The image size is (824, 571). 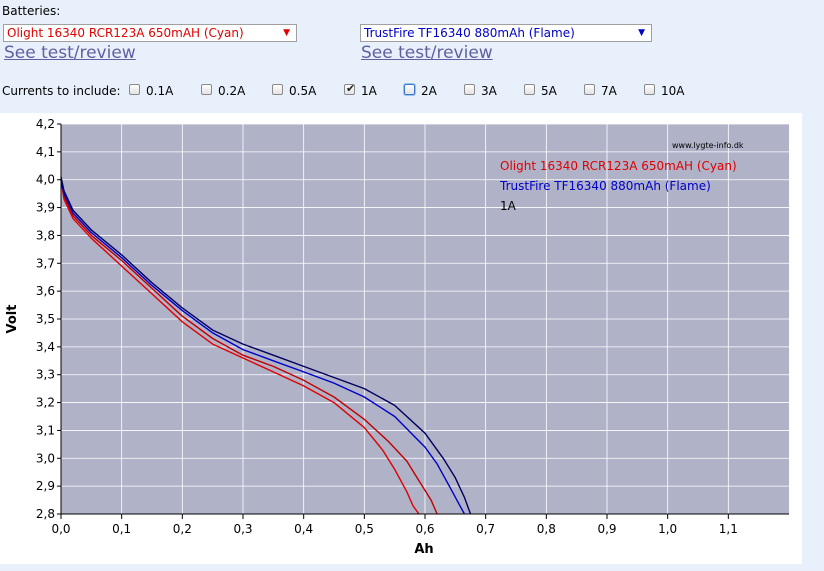 I want to click on y-axis-label: Volt, so click(x=12, y=319).